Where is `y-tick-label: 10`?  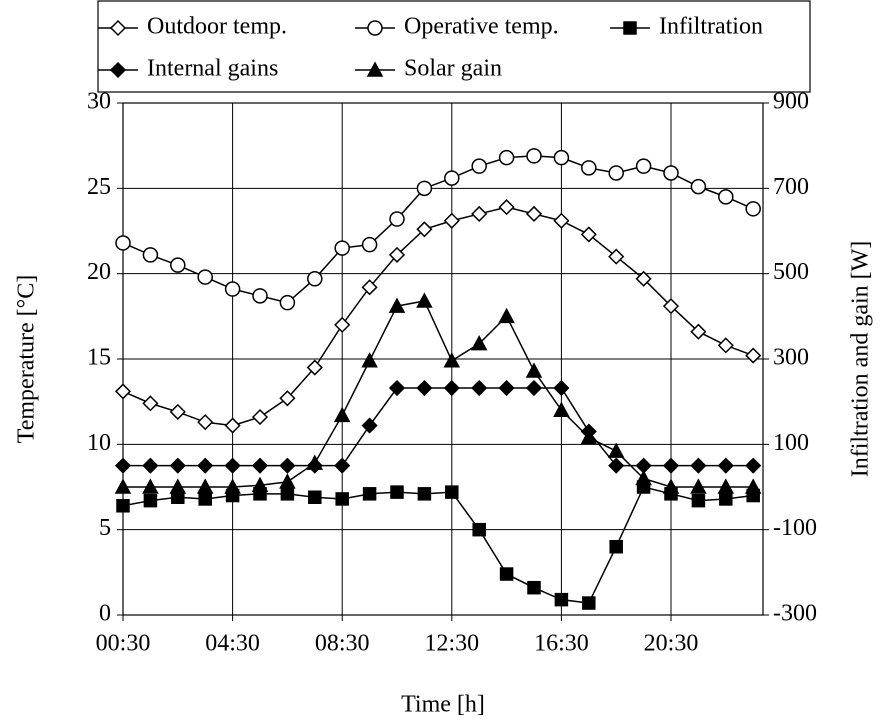 y-tick-label: 10 is located at coordinates (99, 443).